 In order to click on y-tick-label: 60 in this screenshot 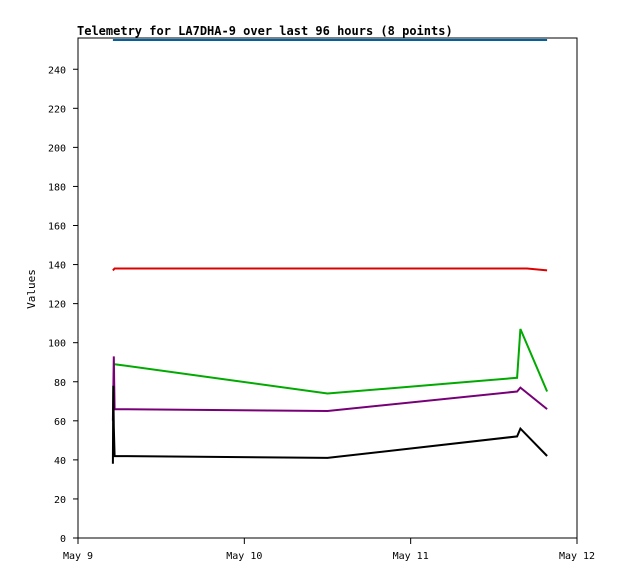, I will do `click(60, 422)`.